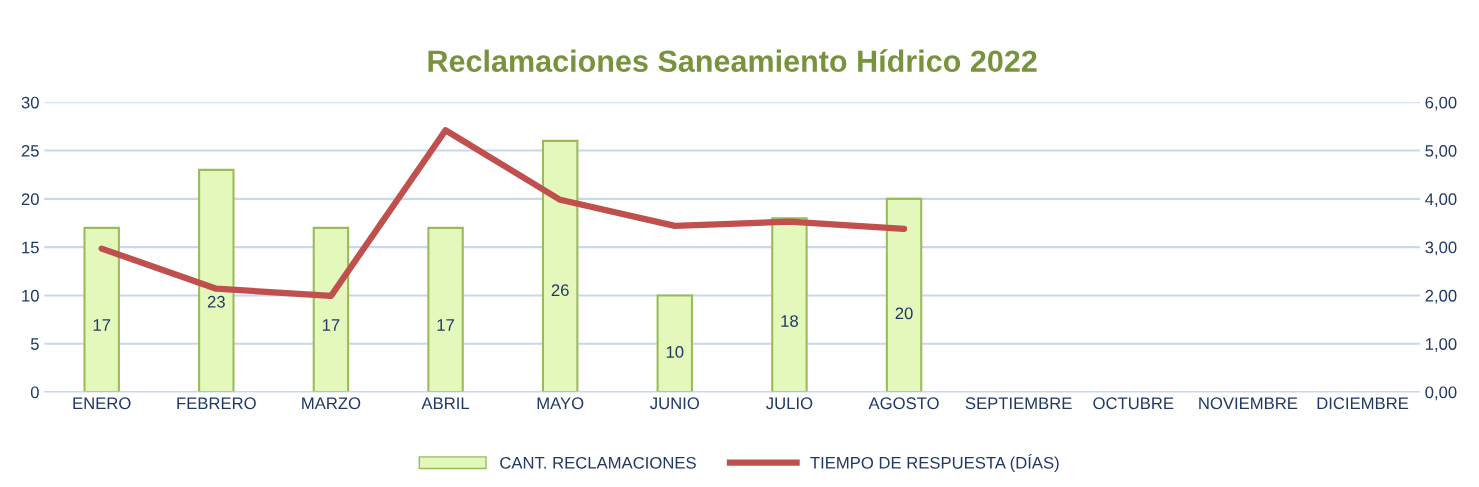 The width and height of the screenshot is (1479, 487). What do you see at coordinates (560, 290) in the screenshot?
I see `data-label: 26` at bounding box center [560, 290].